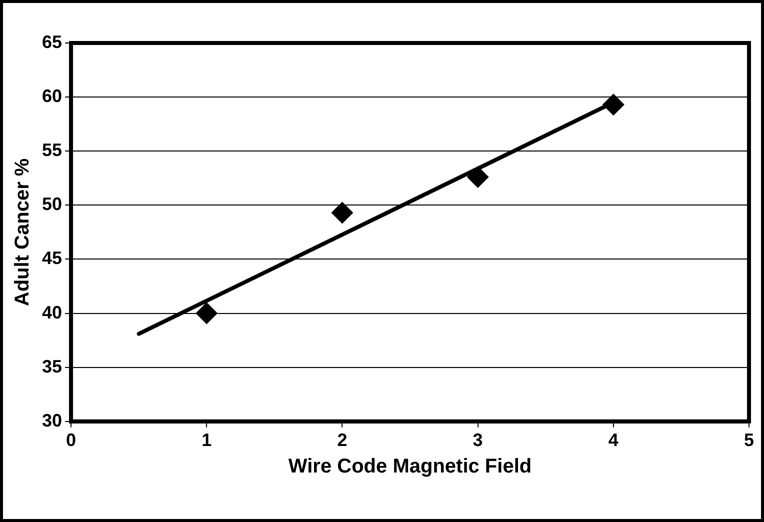  Describe the element at coordinates (52, 42) in the screenshot. I see `y-tick-label: 65` at that location.